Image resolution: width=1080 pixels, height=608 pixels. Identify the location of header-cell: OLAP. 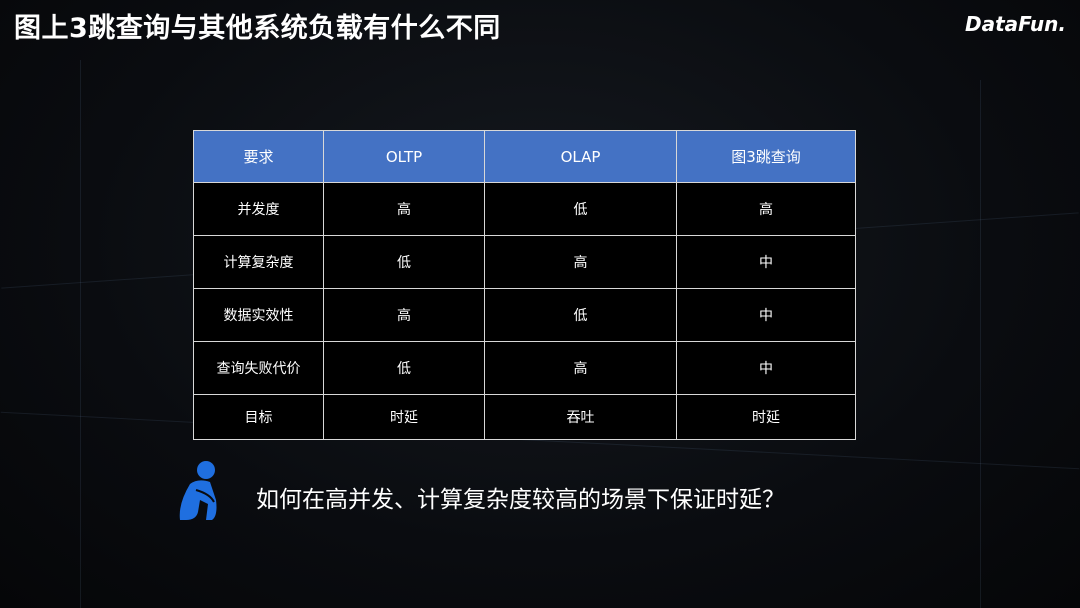
(580, 156).